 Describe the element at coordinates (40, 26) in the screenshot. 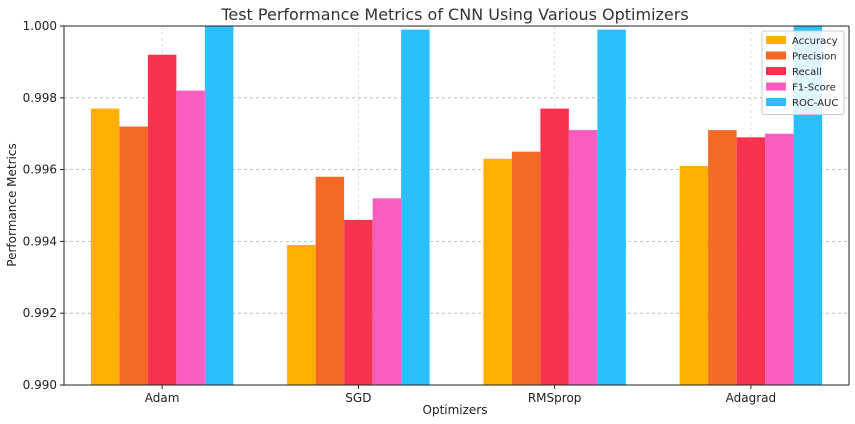

I see `y-tick-label: 1.000` at that location.